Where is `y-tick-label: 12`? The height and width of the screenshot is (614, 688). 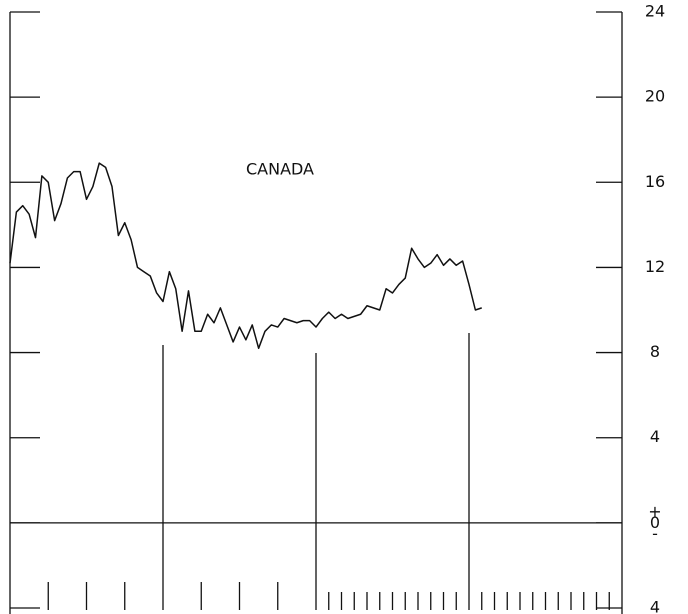 y-tick-label: 12 is located at coordinates (655, 266).